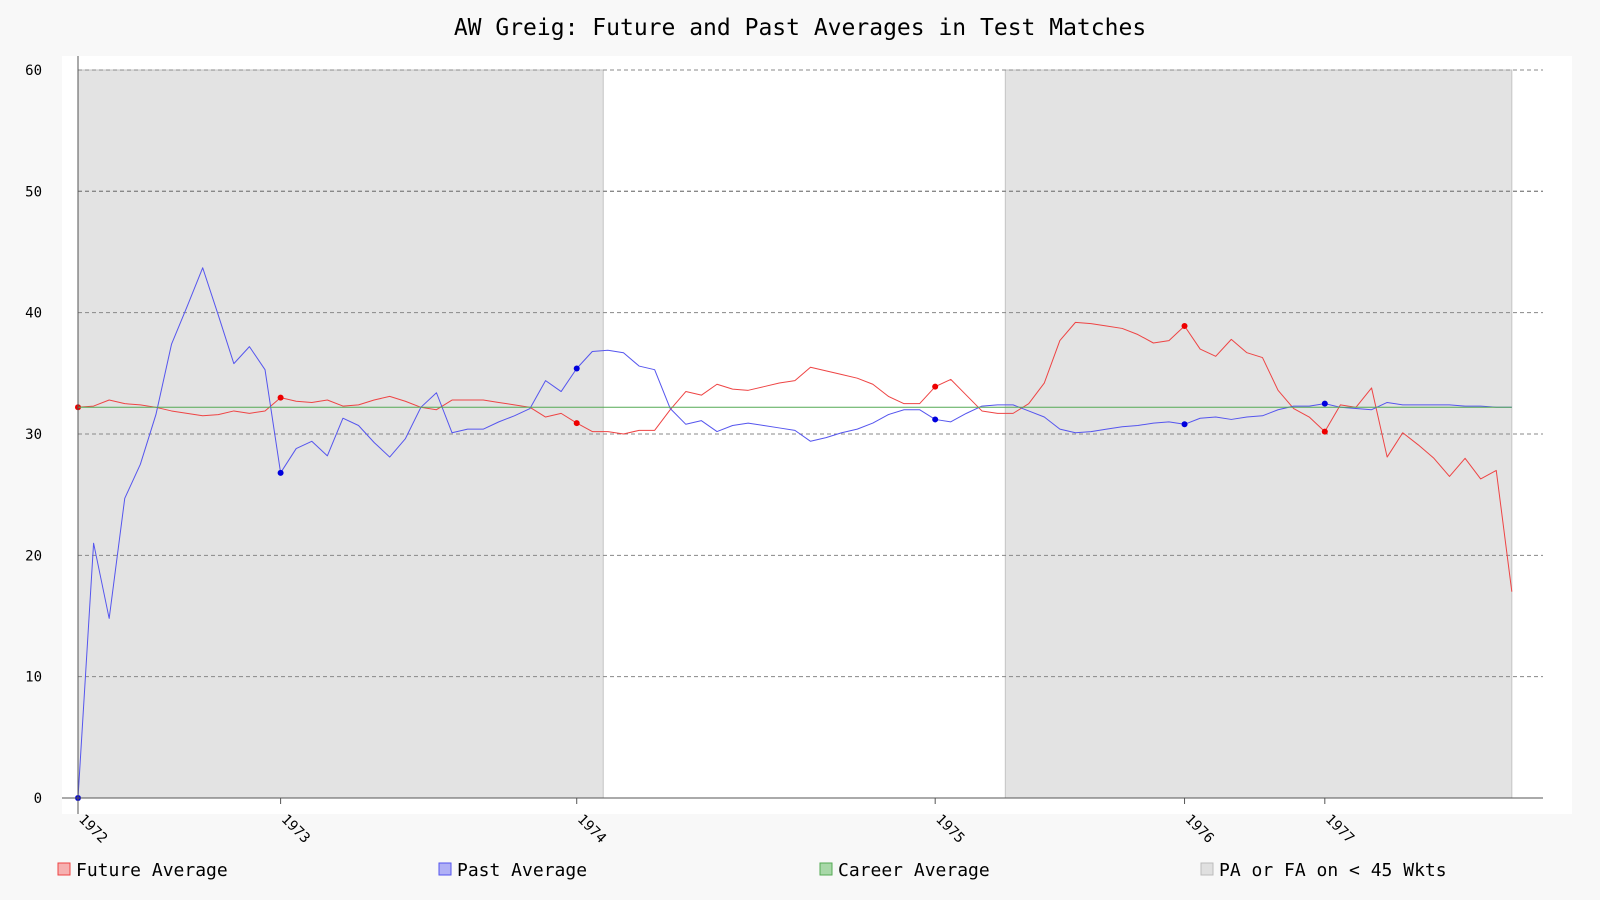 This screenshot has height=900, width=1600. What do you see at coordinates (33, 192) in the screenshot?
I see `y-tick-label: 50` at bounding box center [33, 192].